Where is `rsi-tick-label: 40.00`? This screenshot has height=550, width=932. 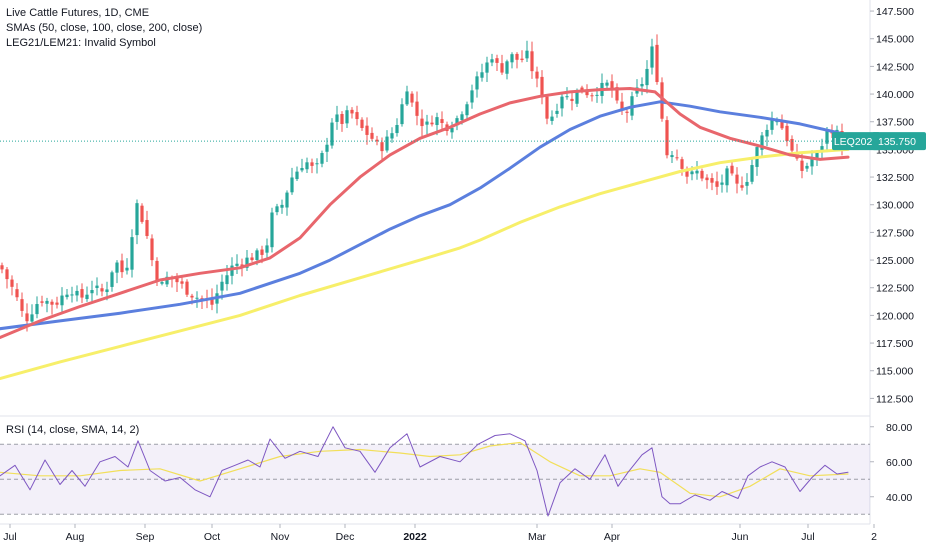
rsi-tick-label: 40.00 is located at coordinates (899, 498).